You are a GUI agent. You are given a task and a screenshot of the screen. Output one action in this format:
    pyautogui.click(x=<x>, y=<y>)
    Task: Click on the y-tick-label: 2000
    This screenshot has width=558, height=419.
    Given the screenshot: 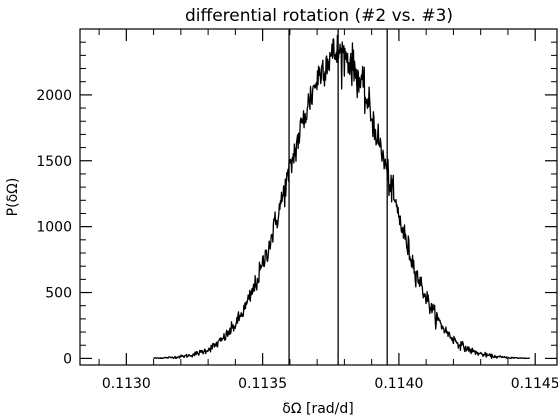 What is the action you would take?
    pyautogui.click(x=54, y=96)
    